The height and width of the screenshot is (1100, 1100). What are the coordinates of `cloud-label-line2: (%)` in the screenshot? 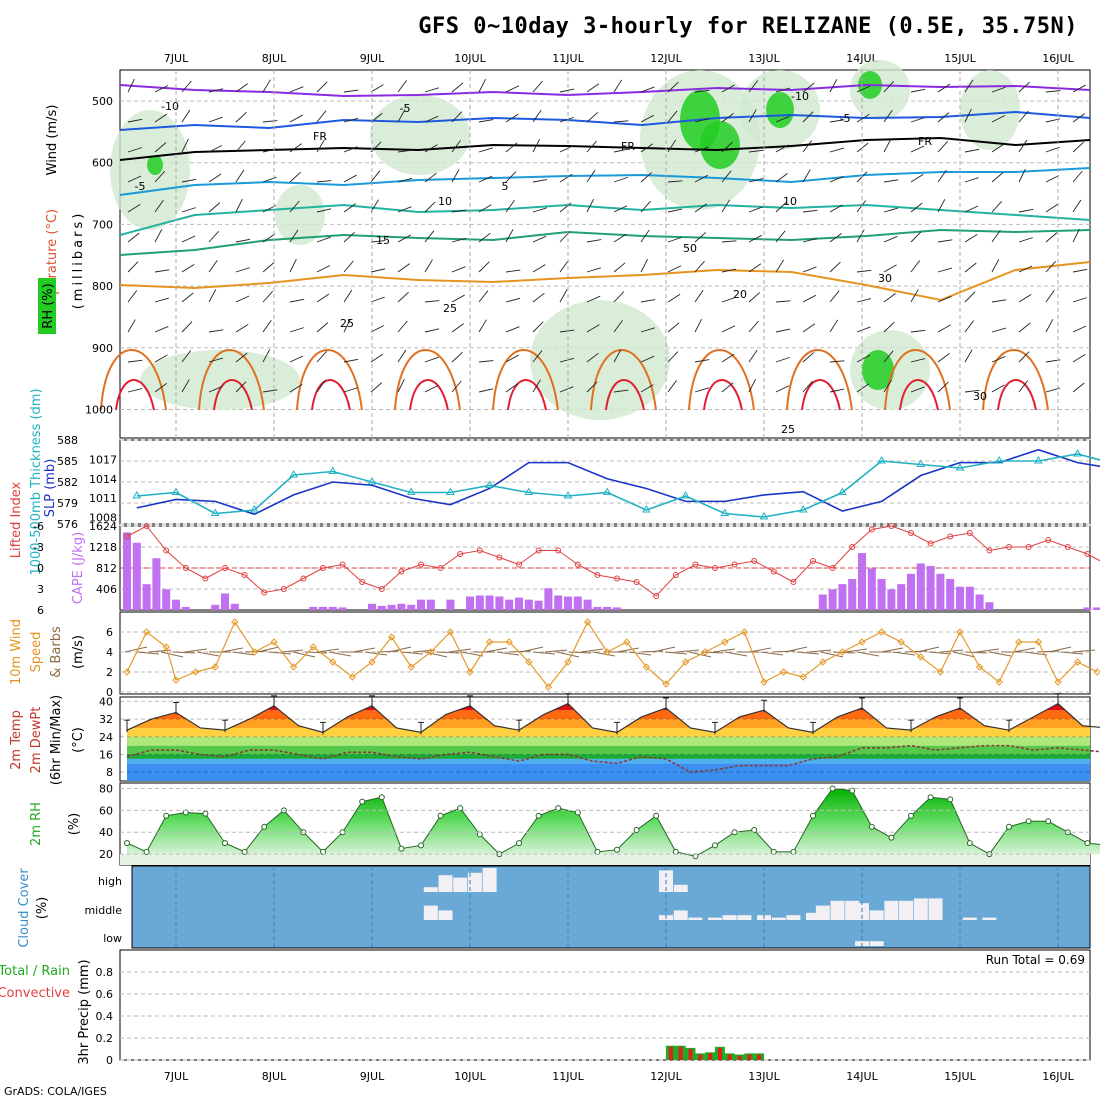 It's located at (42, 908).